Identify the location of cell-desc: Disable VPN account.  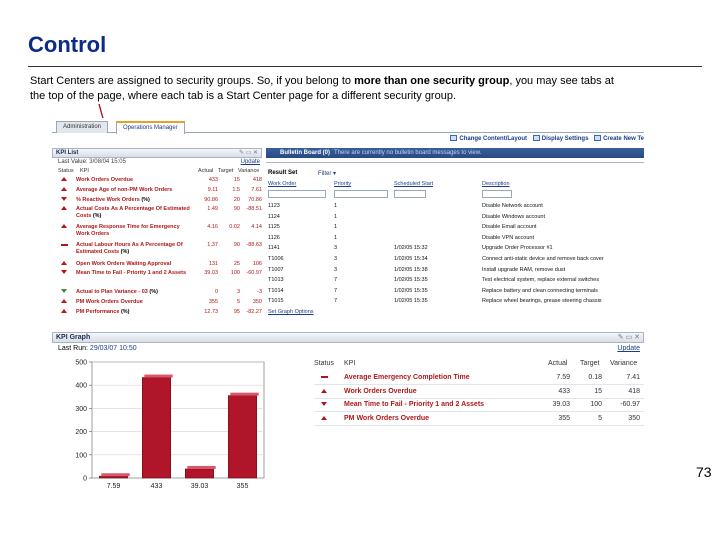
(508, 237).